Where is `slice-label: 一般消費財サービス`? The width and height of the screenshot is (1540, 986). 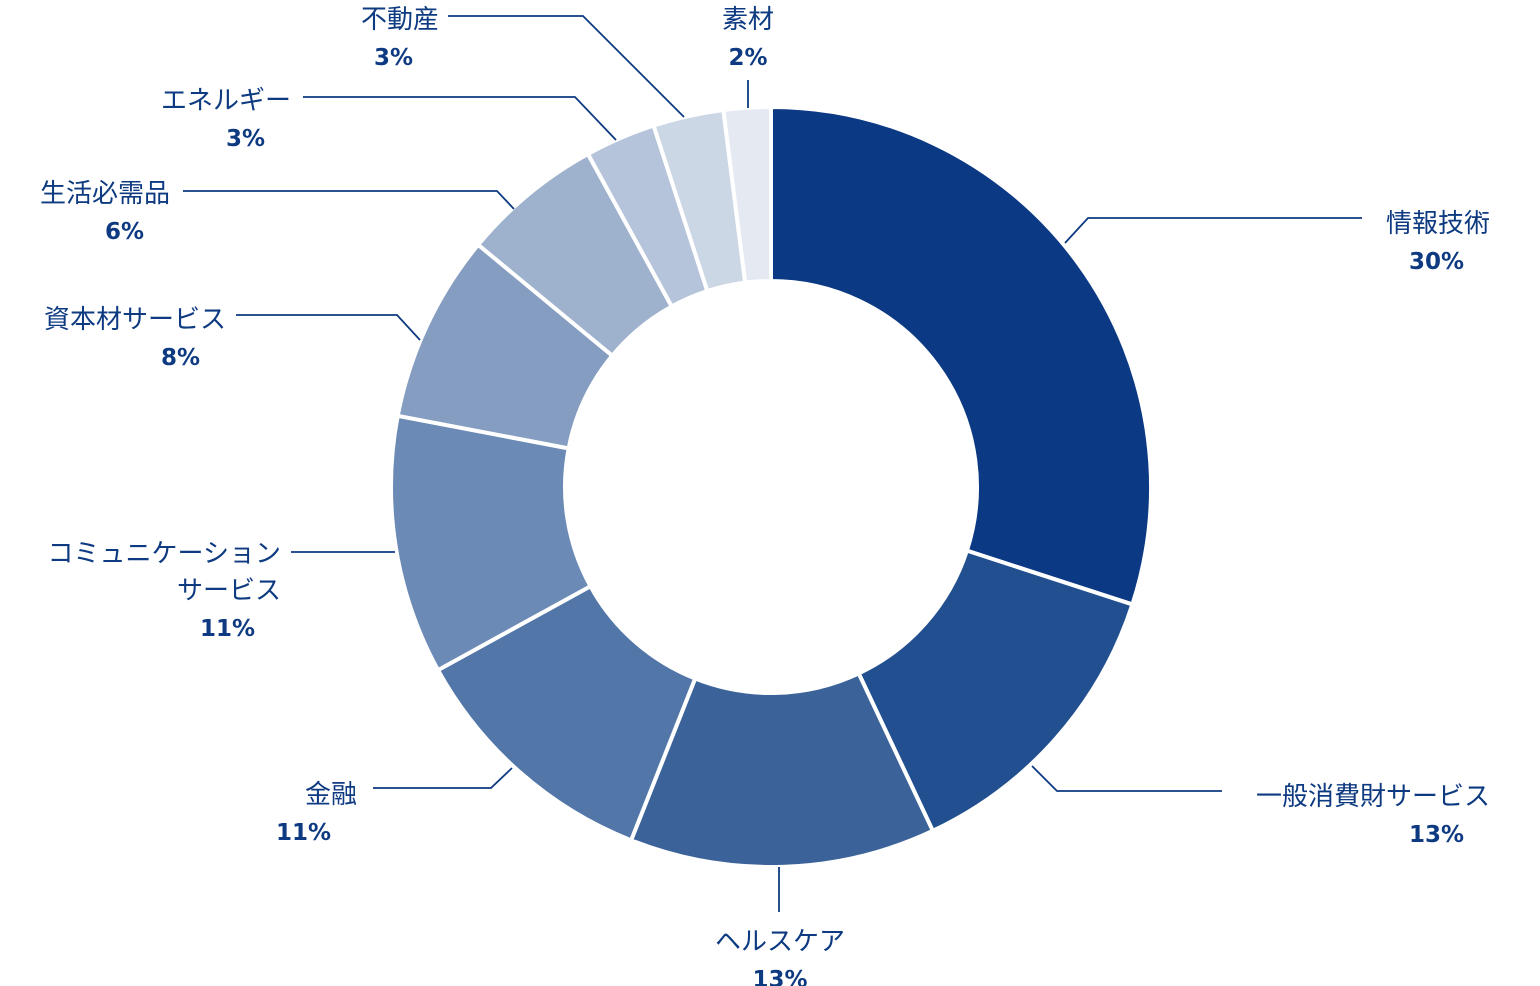 slice-label: 一般消費財サービス is located at coordinates (1373, 797).